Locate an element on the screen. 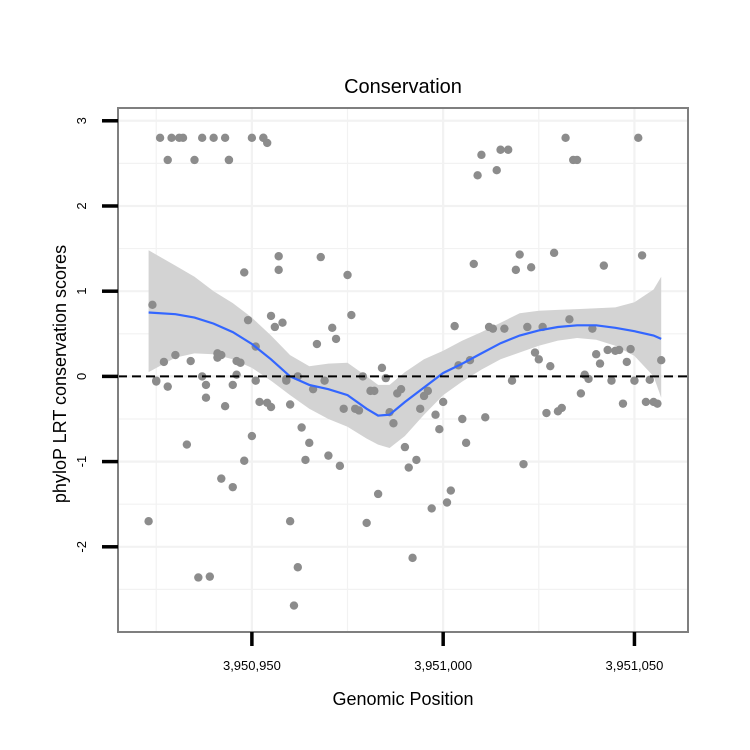 The height and width of the screenshot is (750, 750). y-tick-label: -2 is located at coordinates (81, 547).